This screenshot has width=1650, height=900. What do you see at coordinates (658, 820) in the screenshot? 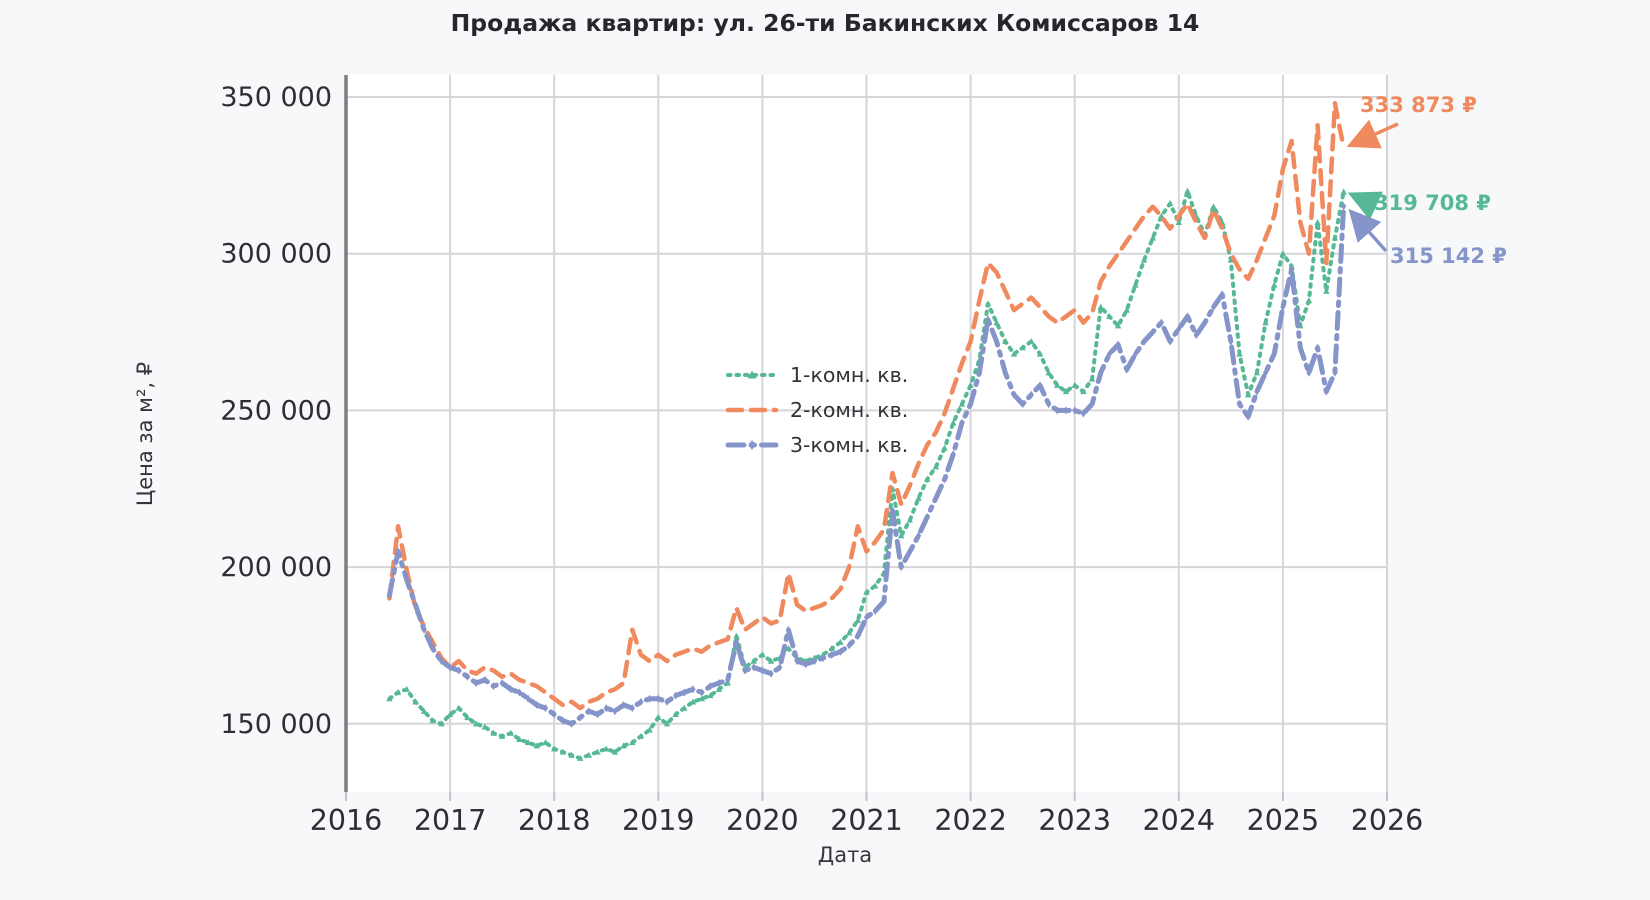
I see `x-tick-label: 2019` at bounding box center [658, 820].